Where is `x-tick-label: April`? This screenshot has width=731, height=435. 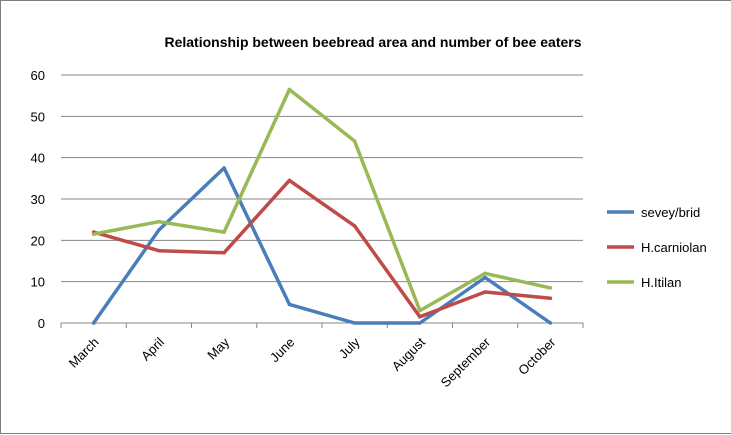 x-tick-label: April is located at coordinates (152, 348).